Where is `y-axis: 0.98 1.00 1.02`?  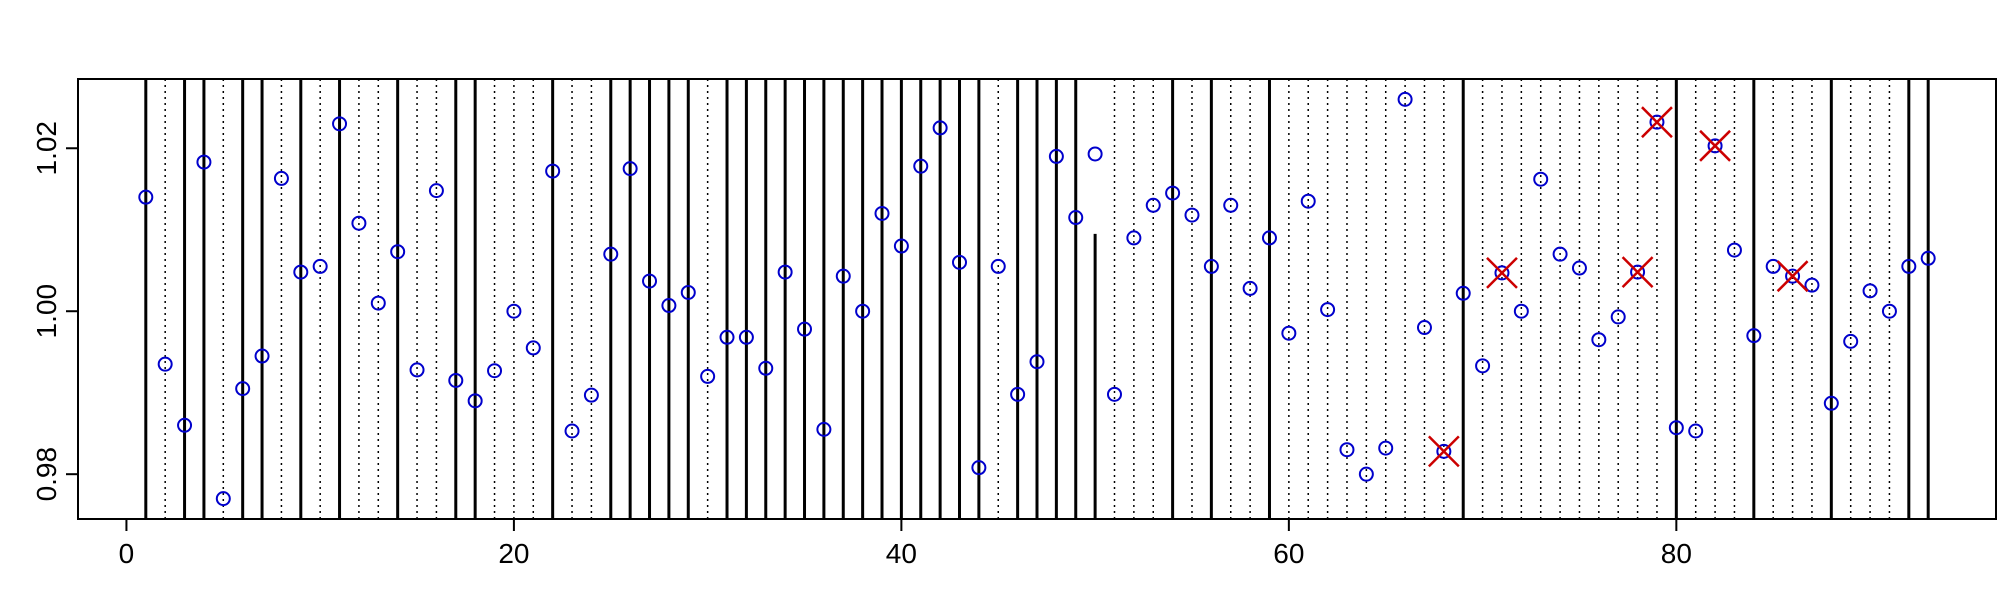
y-axis: 0.98 1.00 1.02 is located at coordinates (54, 311).